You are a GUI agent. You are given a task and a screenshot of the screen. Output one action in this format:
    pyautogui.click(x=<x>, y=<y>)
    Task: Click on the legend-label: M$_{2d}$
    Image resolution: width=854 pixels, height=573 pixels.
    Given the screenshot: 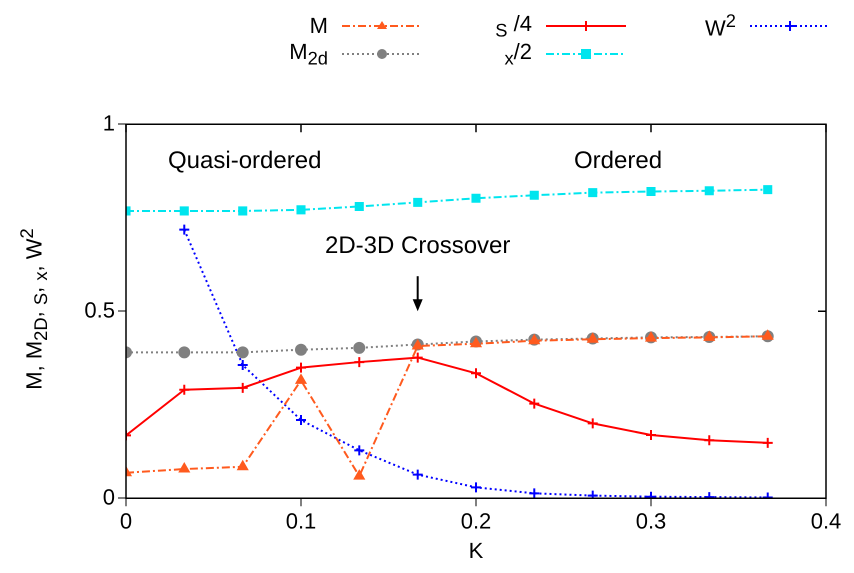 What is the action you would take?
    pyautogui.click(x=308, y=54)
    